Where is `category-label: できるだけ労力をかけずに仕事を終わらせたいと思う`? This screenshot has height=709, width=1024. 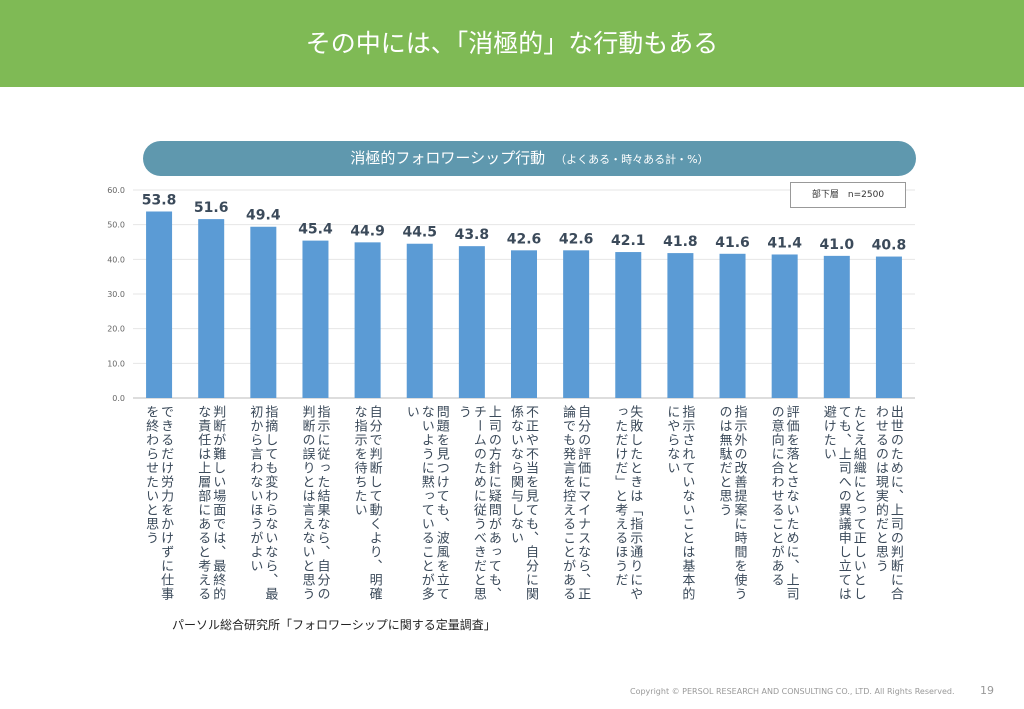 category-label: できるだけ労力をかけずに仕事を終わらせたいと思う is located at coordinates (158, 503).